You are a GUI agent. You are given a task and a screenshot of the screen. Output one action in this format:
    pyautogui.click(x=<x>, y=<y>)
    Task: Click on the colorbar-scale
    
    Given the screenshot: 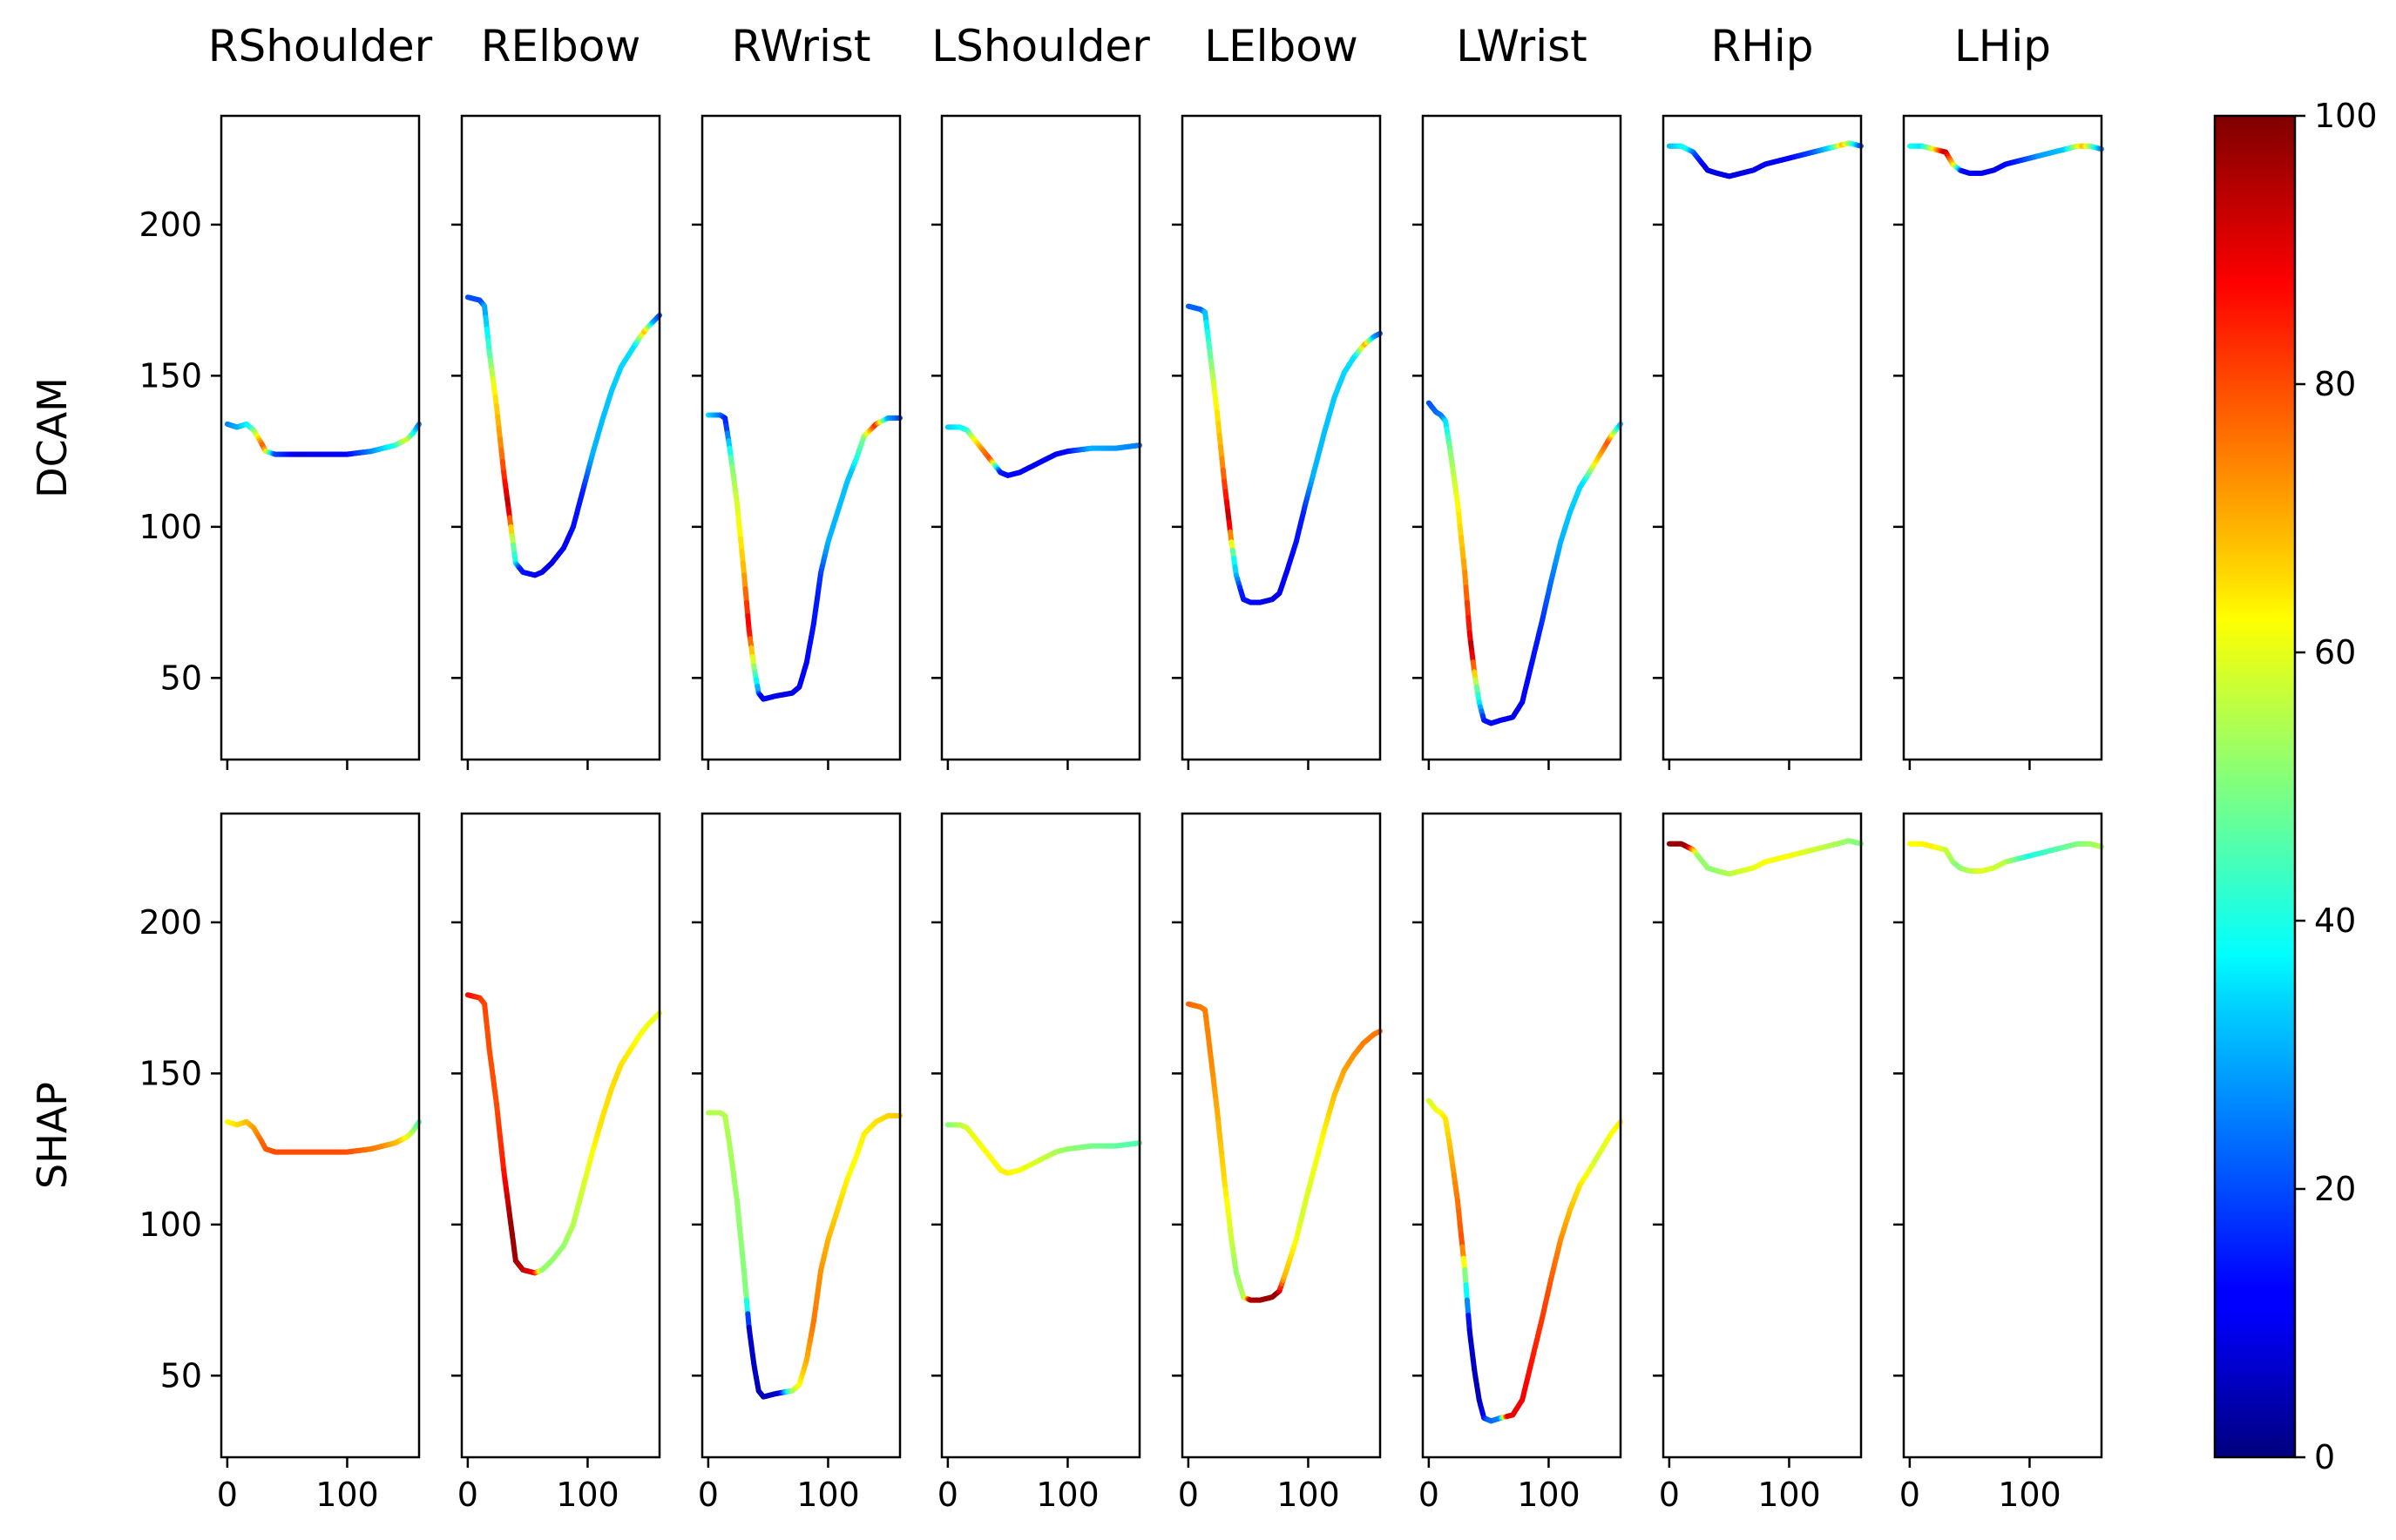 What is the action you would take?
    pyautogui.click(x=2255, y=786)
    